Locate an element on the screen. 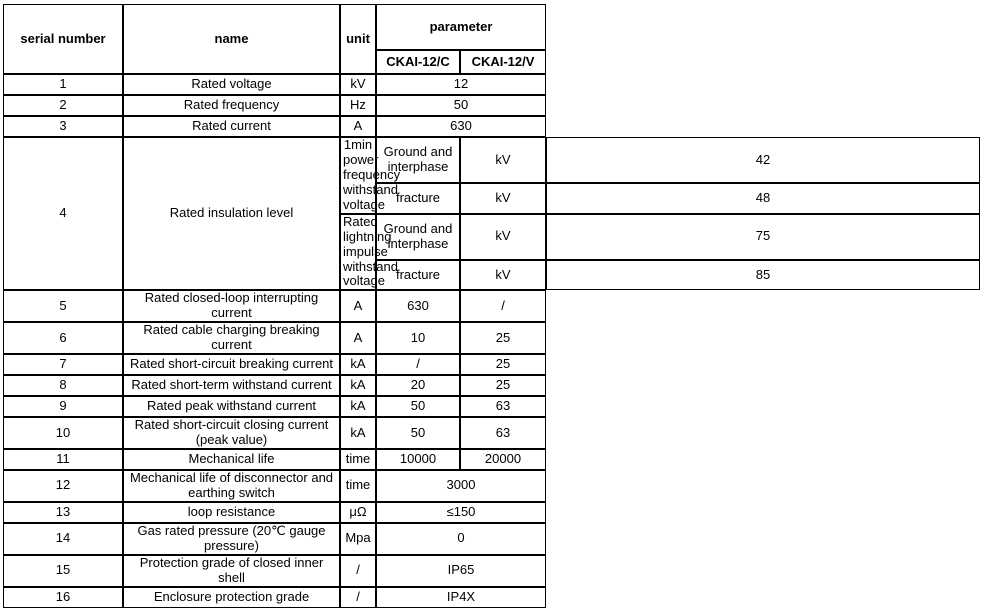 This screenshot has height=608, width=984. cell-name: Gas rated pressure (20℃ gauge pressure) is located at coordinates (231, 538).